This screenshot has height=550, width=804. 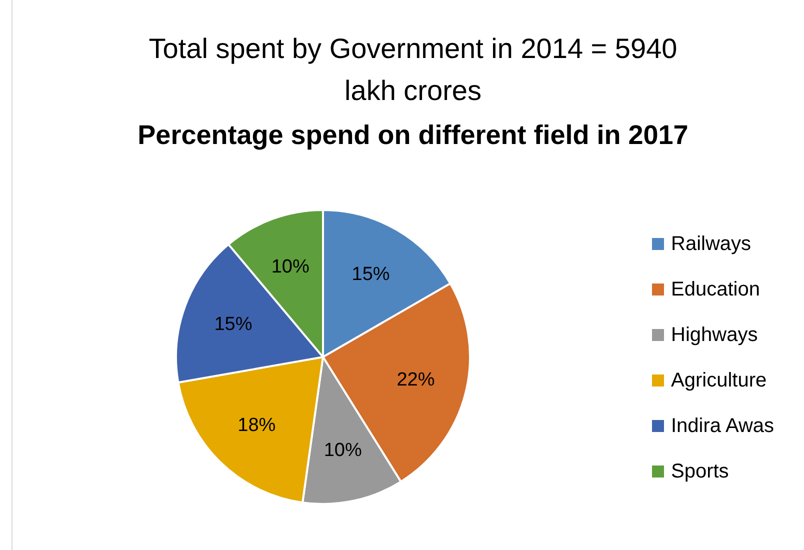 What do you see at coordinates (711, 244) in the screenshot?
I see `legend-label: Railways` at bounding box center [711, 244].